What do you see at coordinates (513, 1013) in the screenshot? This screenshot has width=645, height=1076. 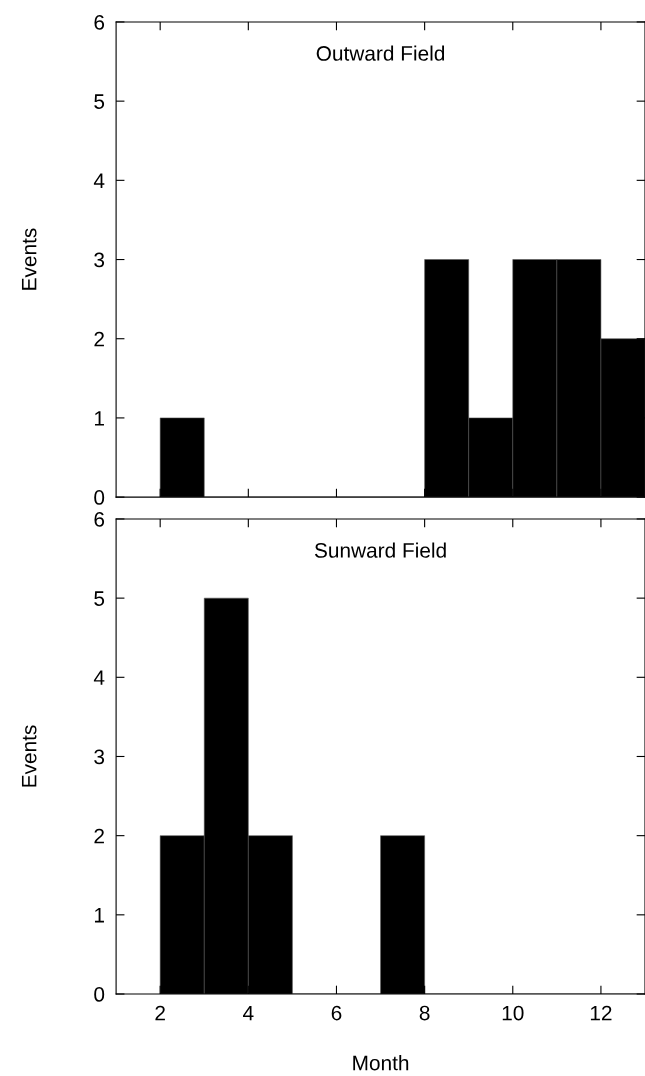 I see `x-tick-label: 10` at bounding box center [513, 1013].